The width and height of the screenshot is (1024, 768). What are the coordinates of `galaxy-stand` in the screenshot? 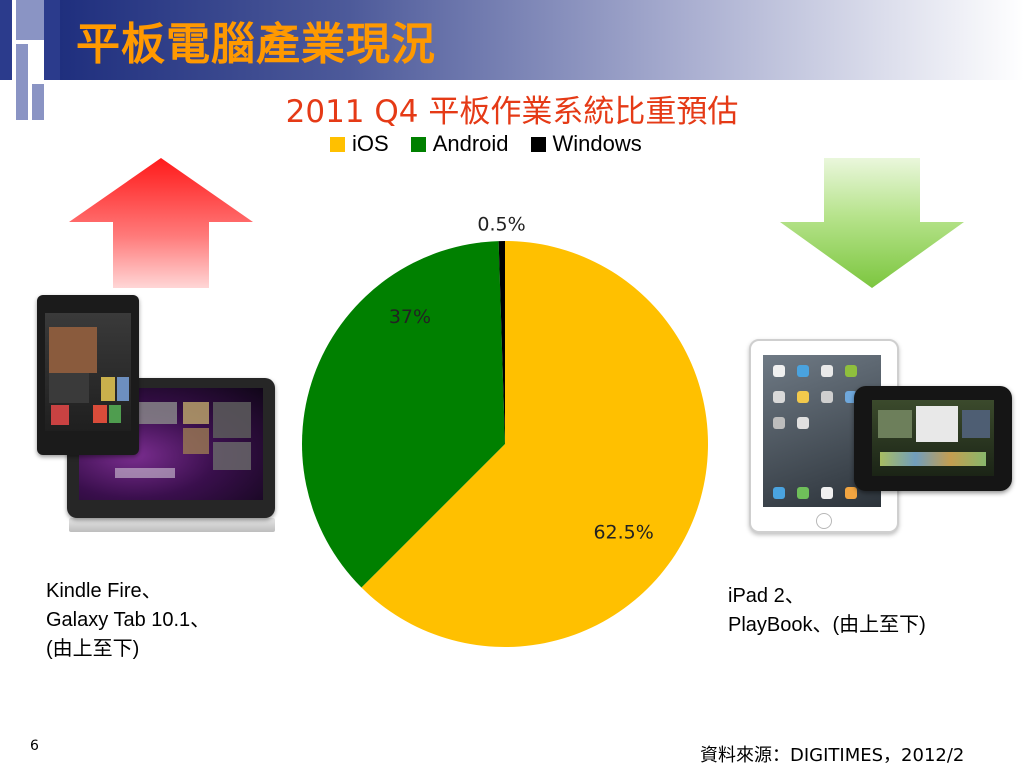 It's located at (172, 525).